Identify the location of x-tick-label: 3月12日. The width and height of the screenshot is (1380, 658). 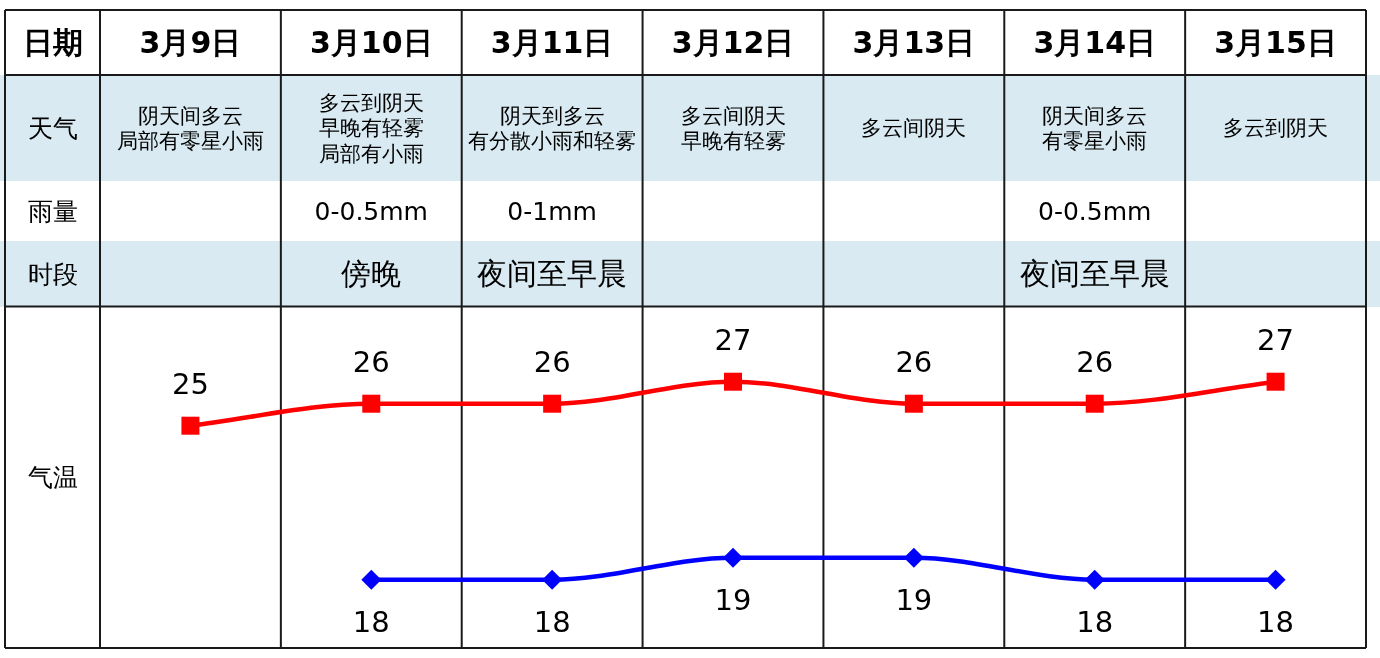
(733, 43).